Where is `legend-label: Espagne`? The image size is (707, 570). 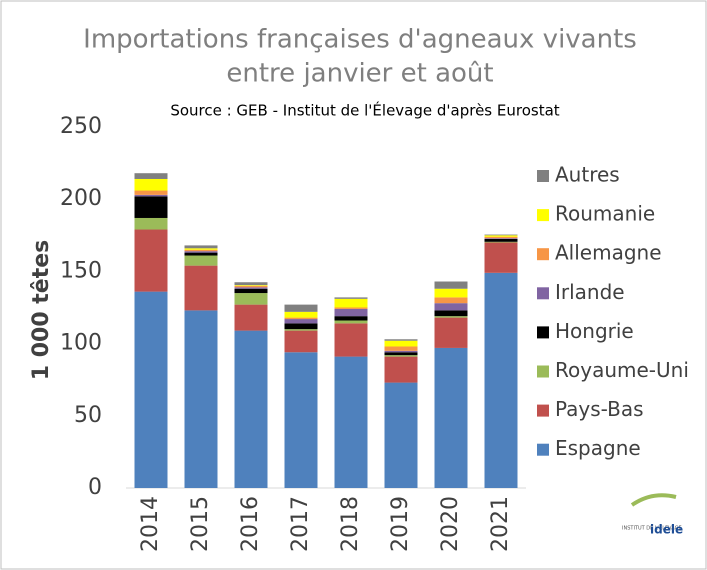 legend-label: Espagne is located at coordinates (598, 448).